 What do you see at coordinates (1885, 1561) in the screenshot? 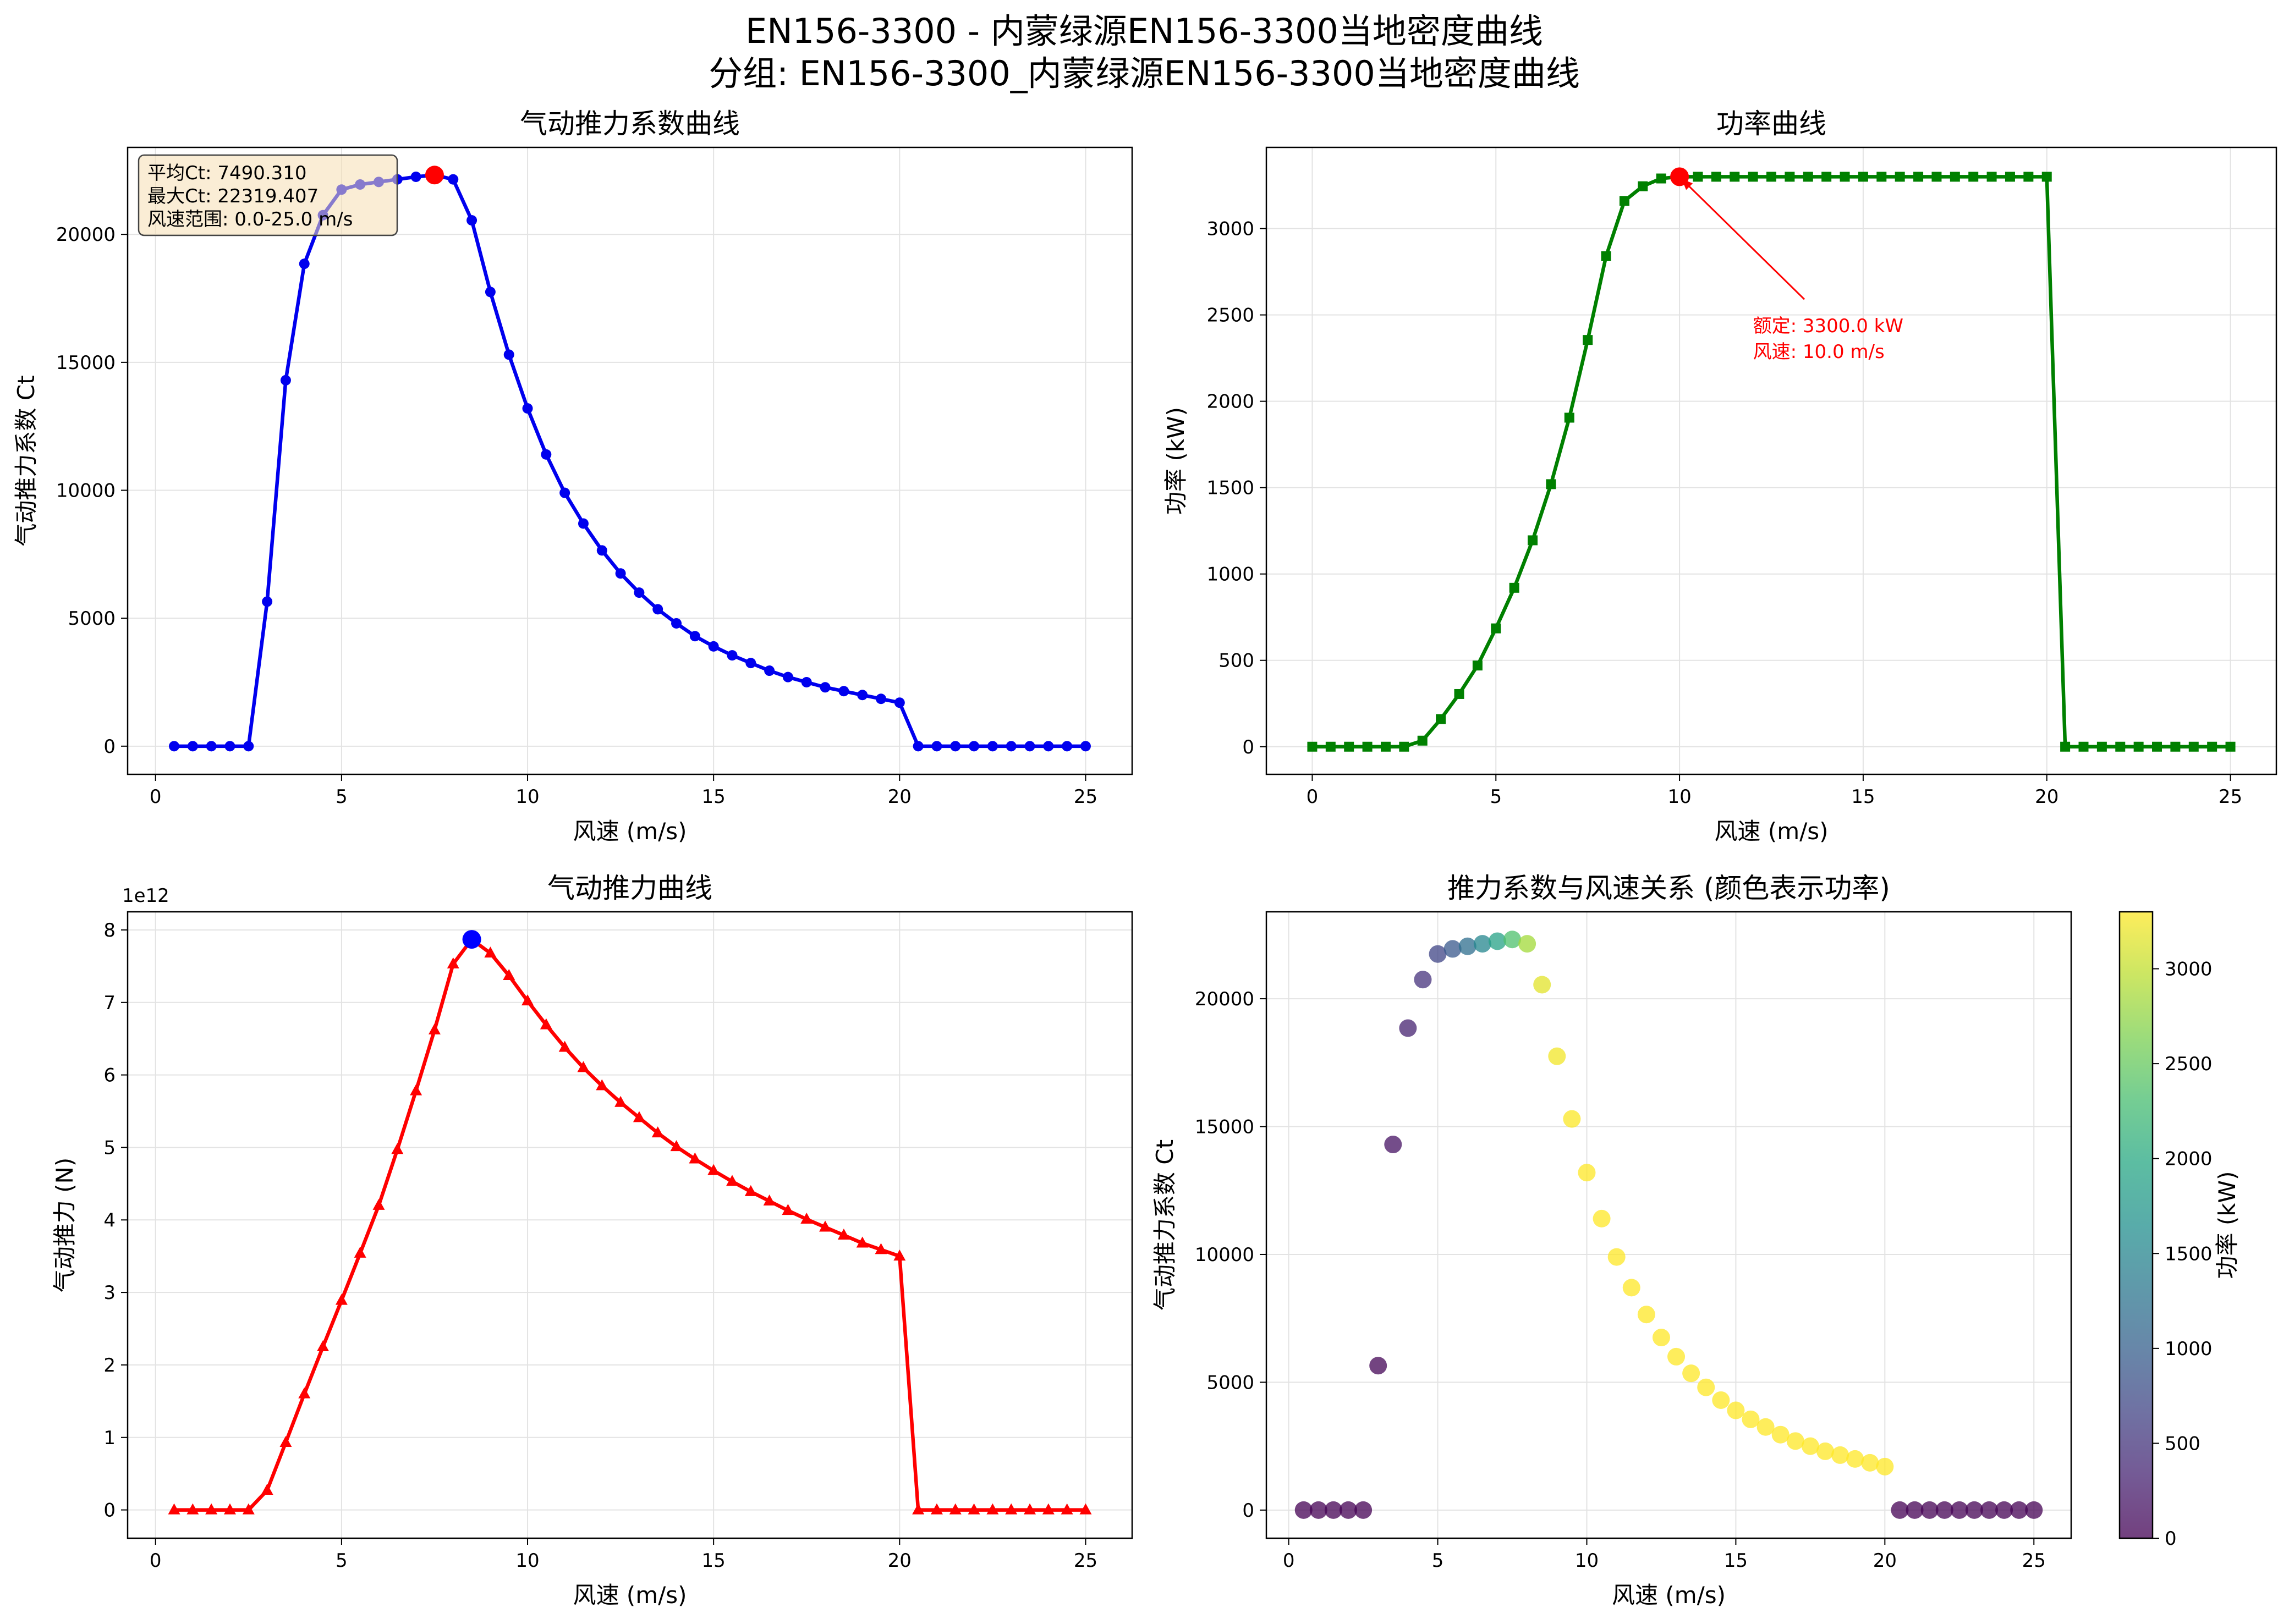
I see `x-tick-label: 20` at bounding box center [1885, 1561].